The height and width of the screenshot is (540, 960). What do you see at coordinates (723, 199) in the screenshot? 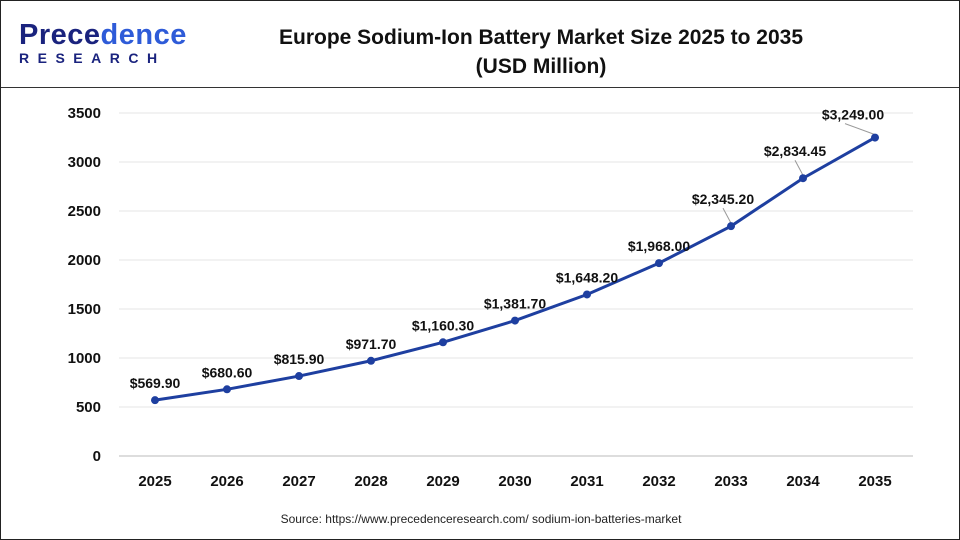
I see `data-label: $2,345.20` at bounding box center [723, 199].